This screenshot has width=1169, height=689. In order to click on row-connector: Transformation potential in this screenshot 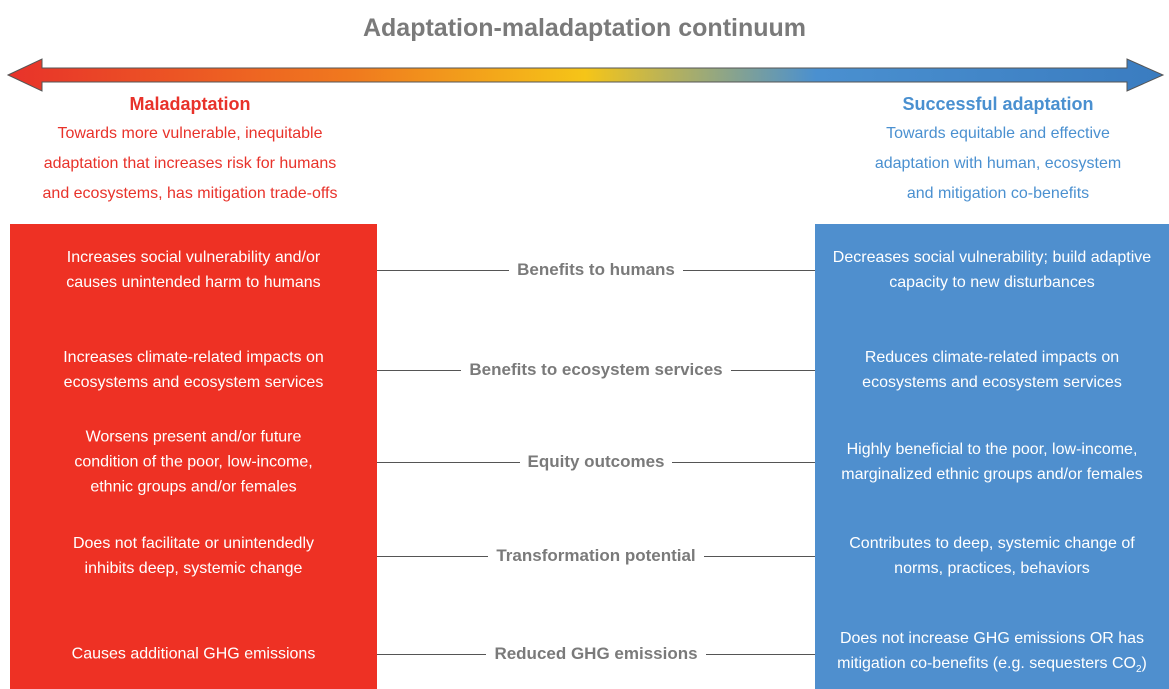, I will do `click(596, 556)`.